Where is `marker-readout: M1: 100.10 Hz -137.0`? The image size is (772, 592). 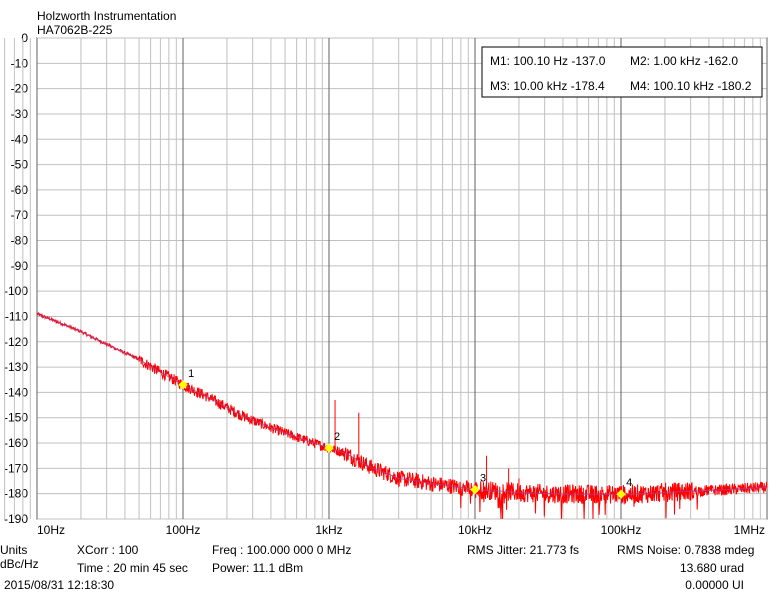 marker-readout: M1: 100.10 Hz -137.0 is located at coordinates (548, 61).